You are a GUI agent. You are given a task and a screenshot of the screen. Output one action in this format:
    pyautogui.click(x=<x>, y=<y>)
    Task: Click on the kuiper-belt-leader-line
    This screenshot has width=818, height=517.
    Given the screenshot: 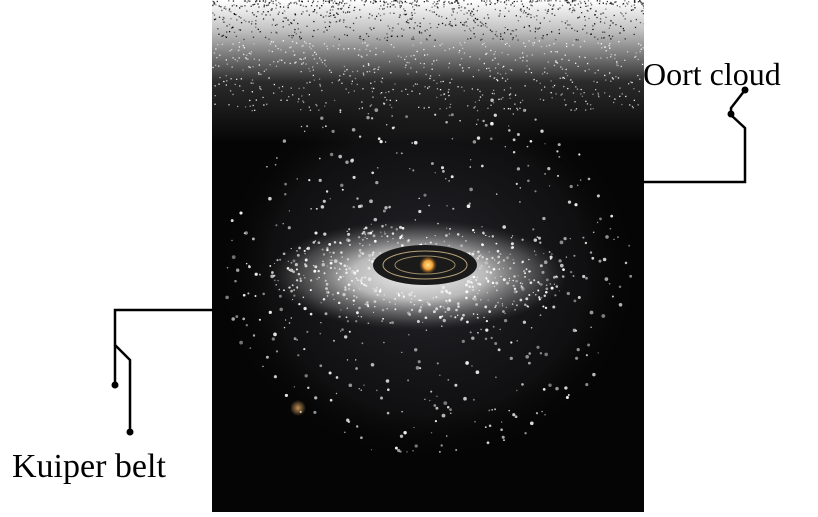 What is the action you would take?
    pyautogui.click(x=162, y=370)
    